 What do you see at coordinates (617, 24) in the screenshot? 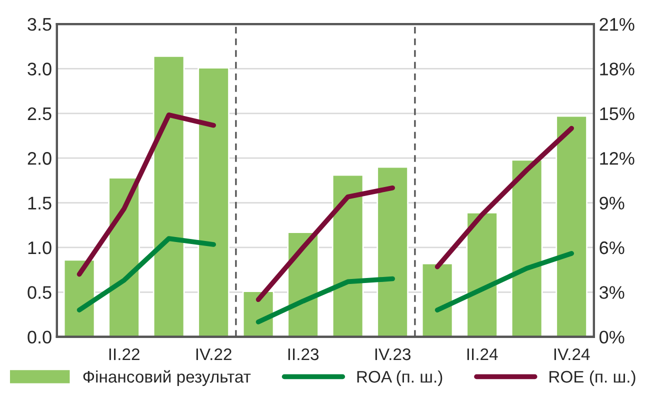
I see `y2-tick-label: 21%` at bounding box center [617, 24].